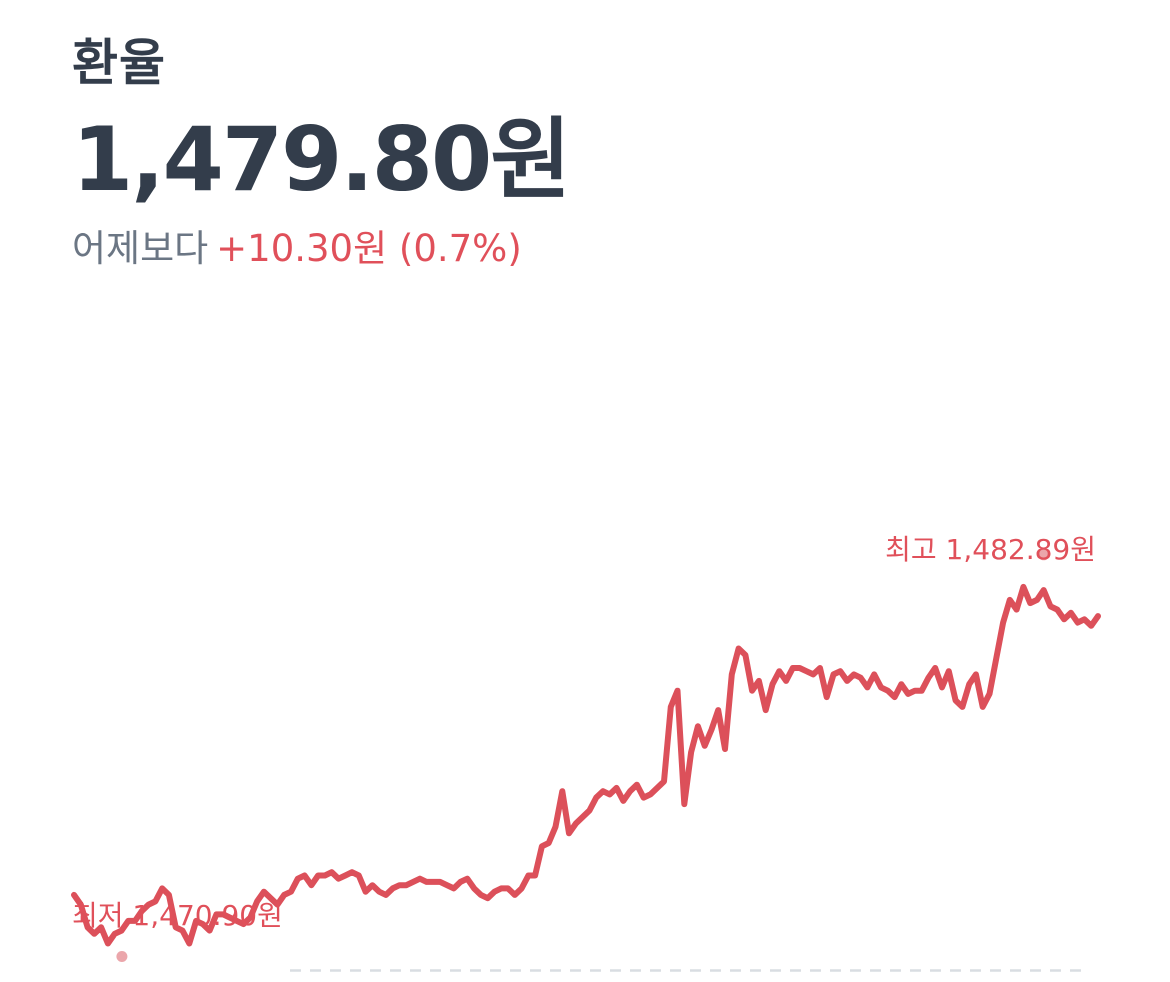 The image size is (1170, 982). I want to click on low-marker, so click(122, 957).